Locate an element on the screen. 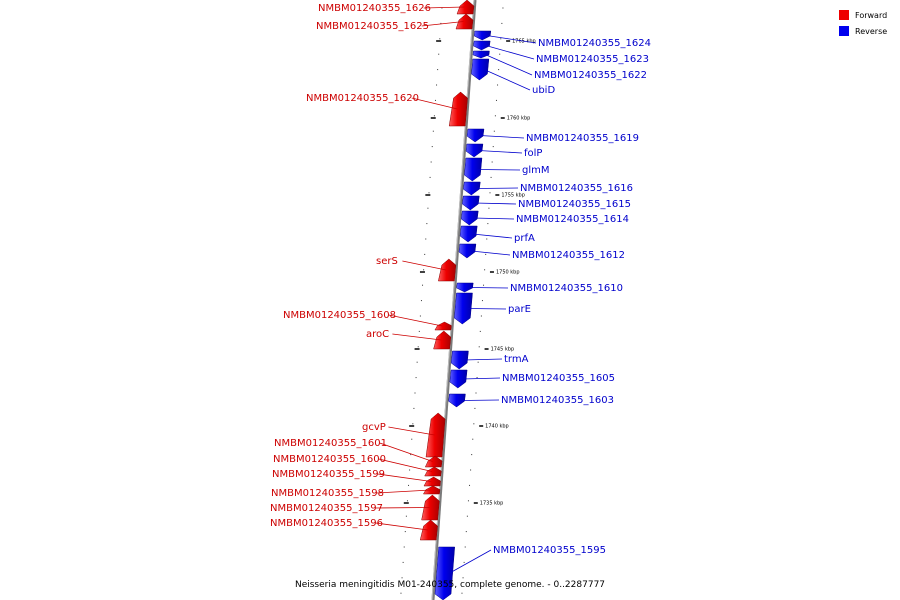 This screenshot has width=900, height=600. gene-label: NMBM01240355_1595 is located at coordinates (549, 550).